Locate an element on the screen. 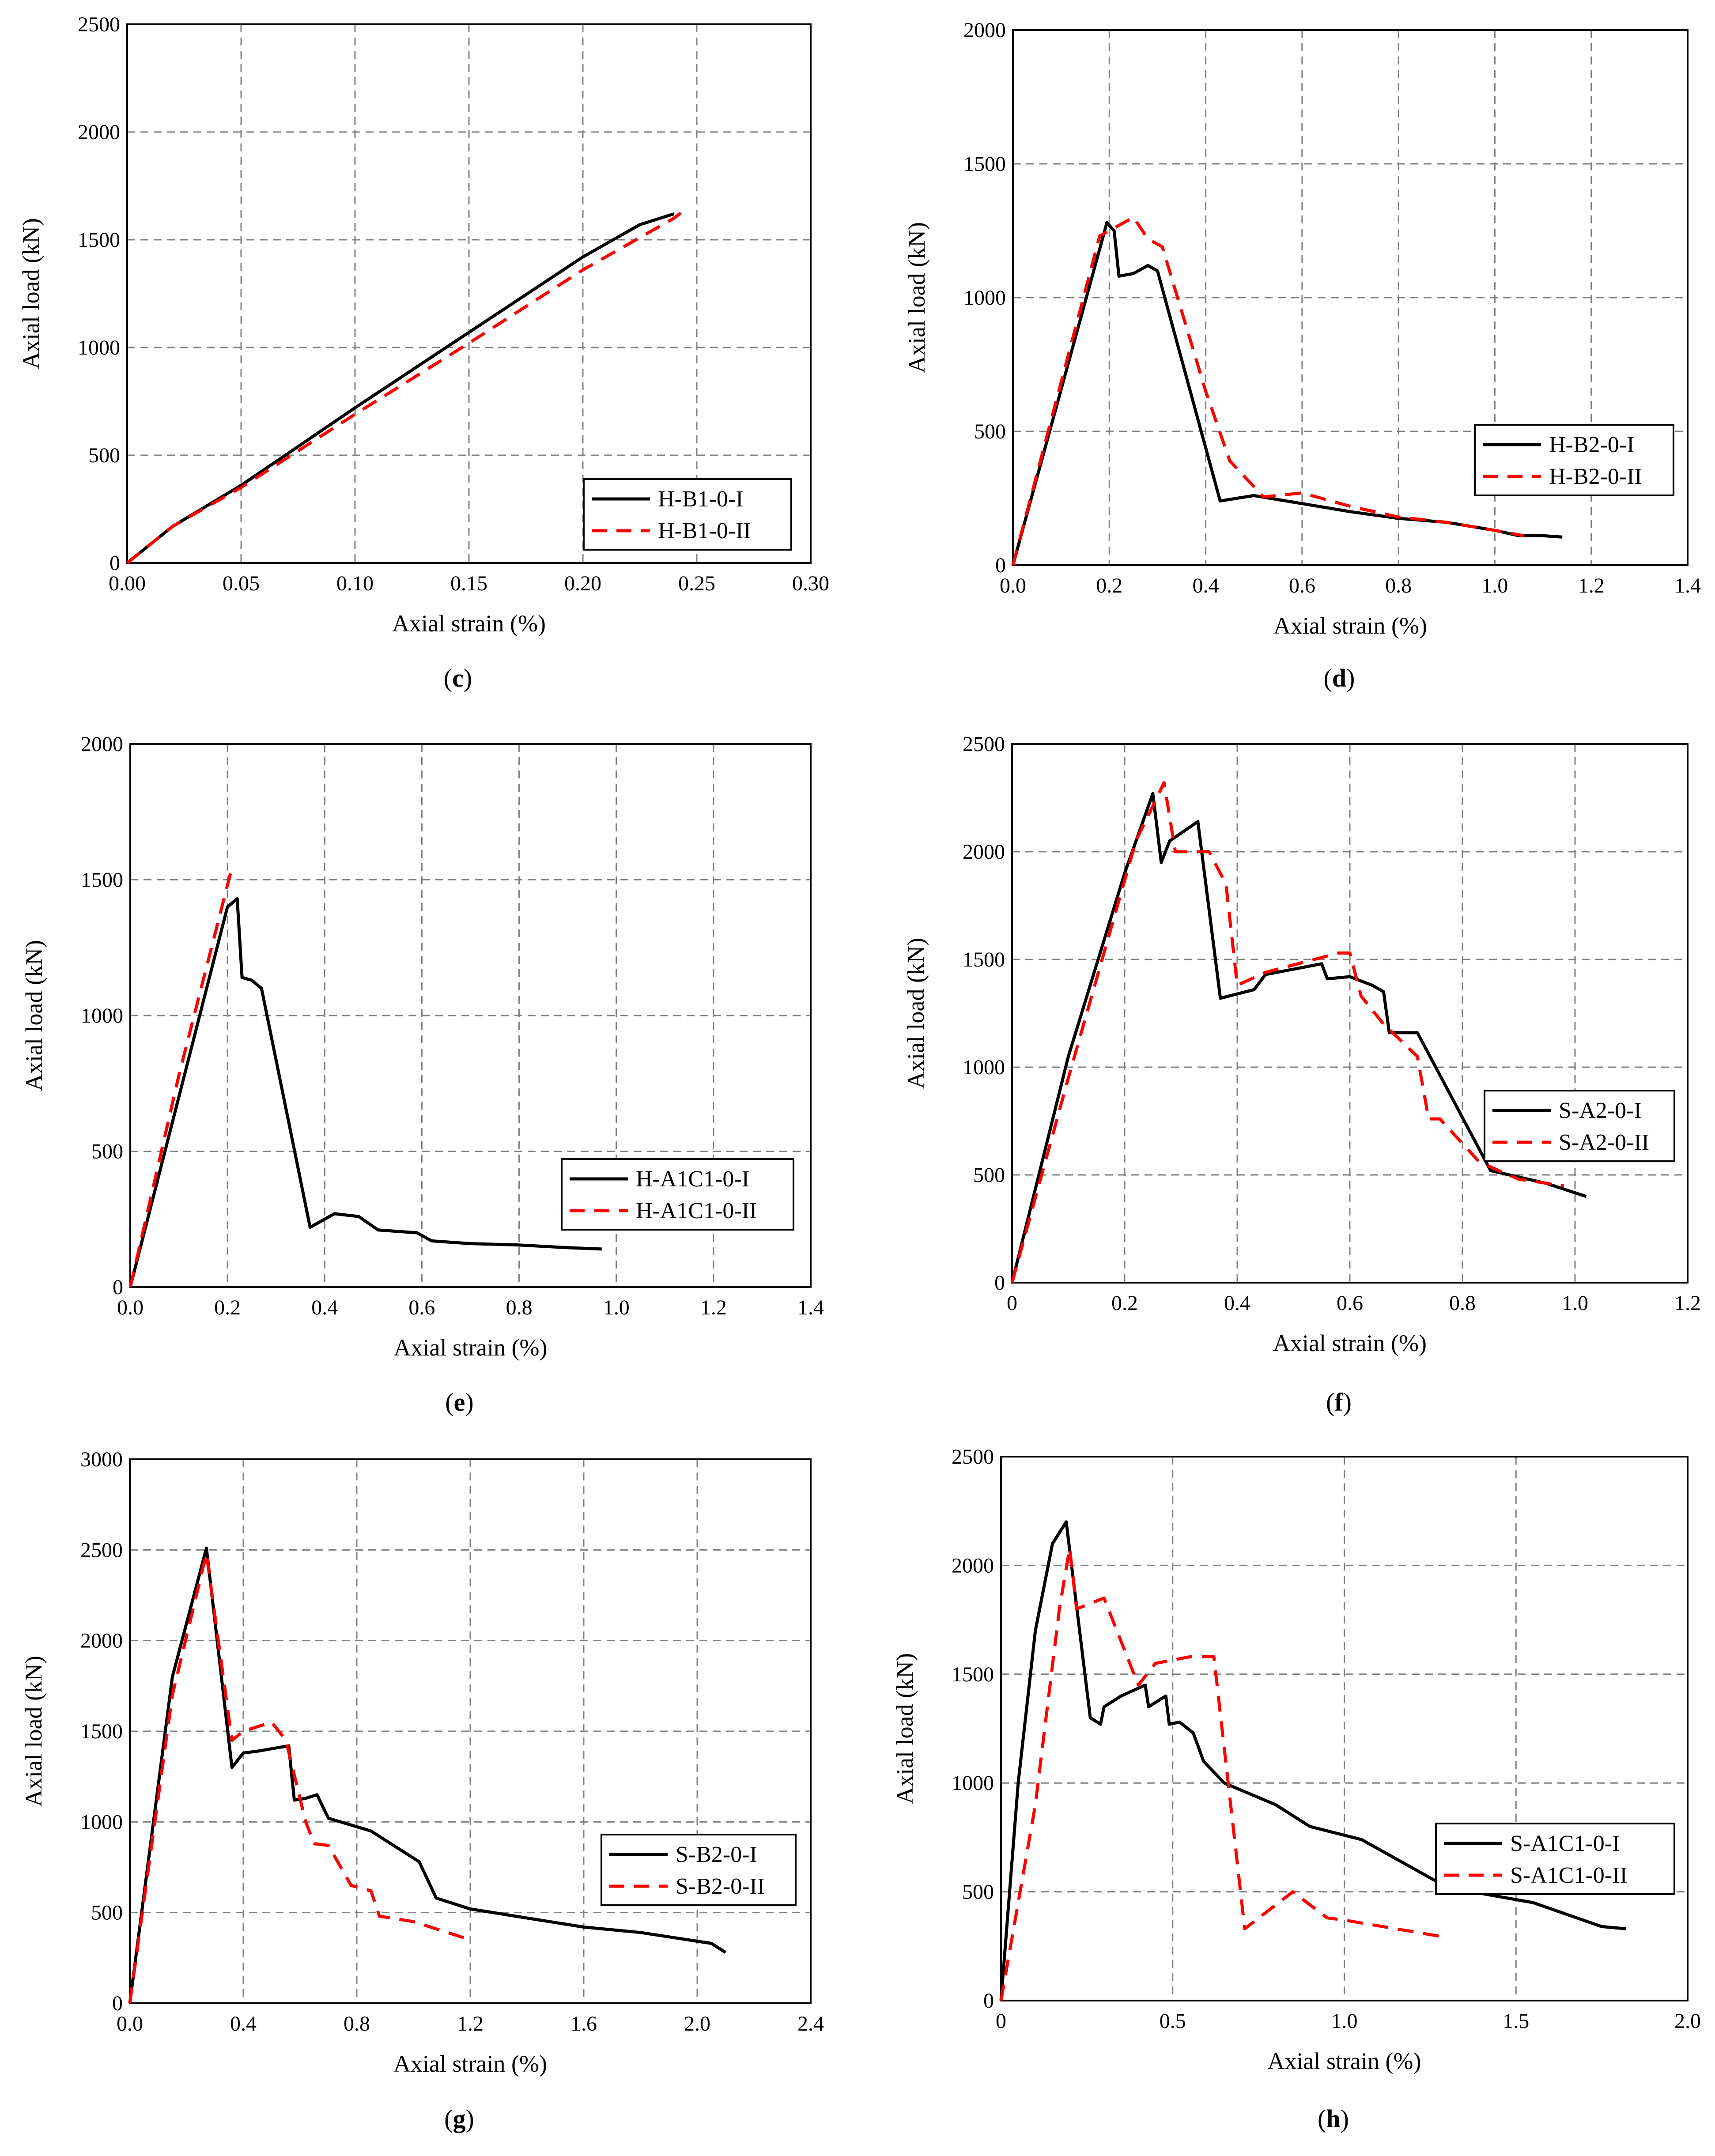 The image size is (1715, 2156). series-line-S-B2-0-II is located at coordinates (299, 1778).